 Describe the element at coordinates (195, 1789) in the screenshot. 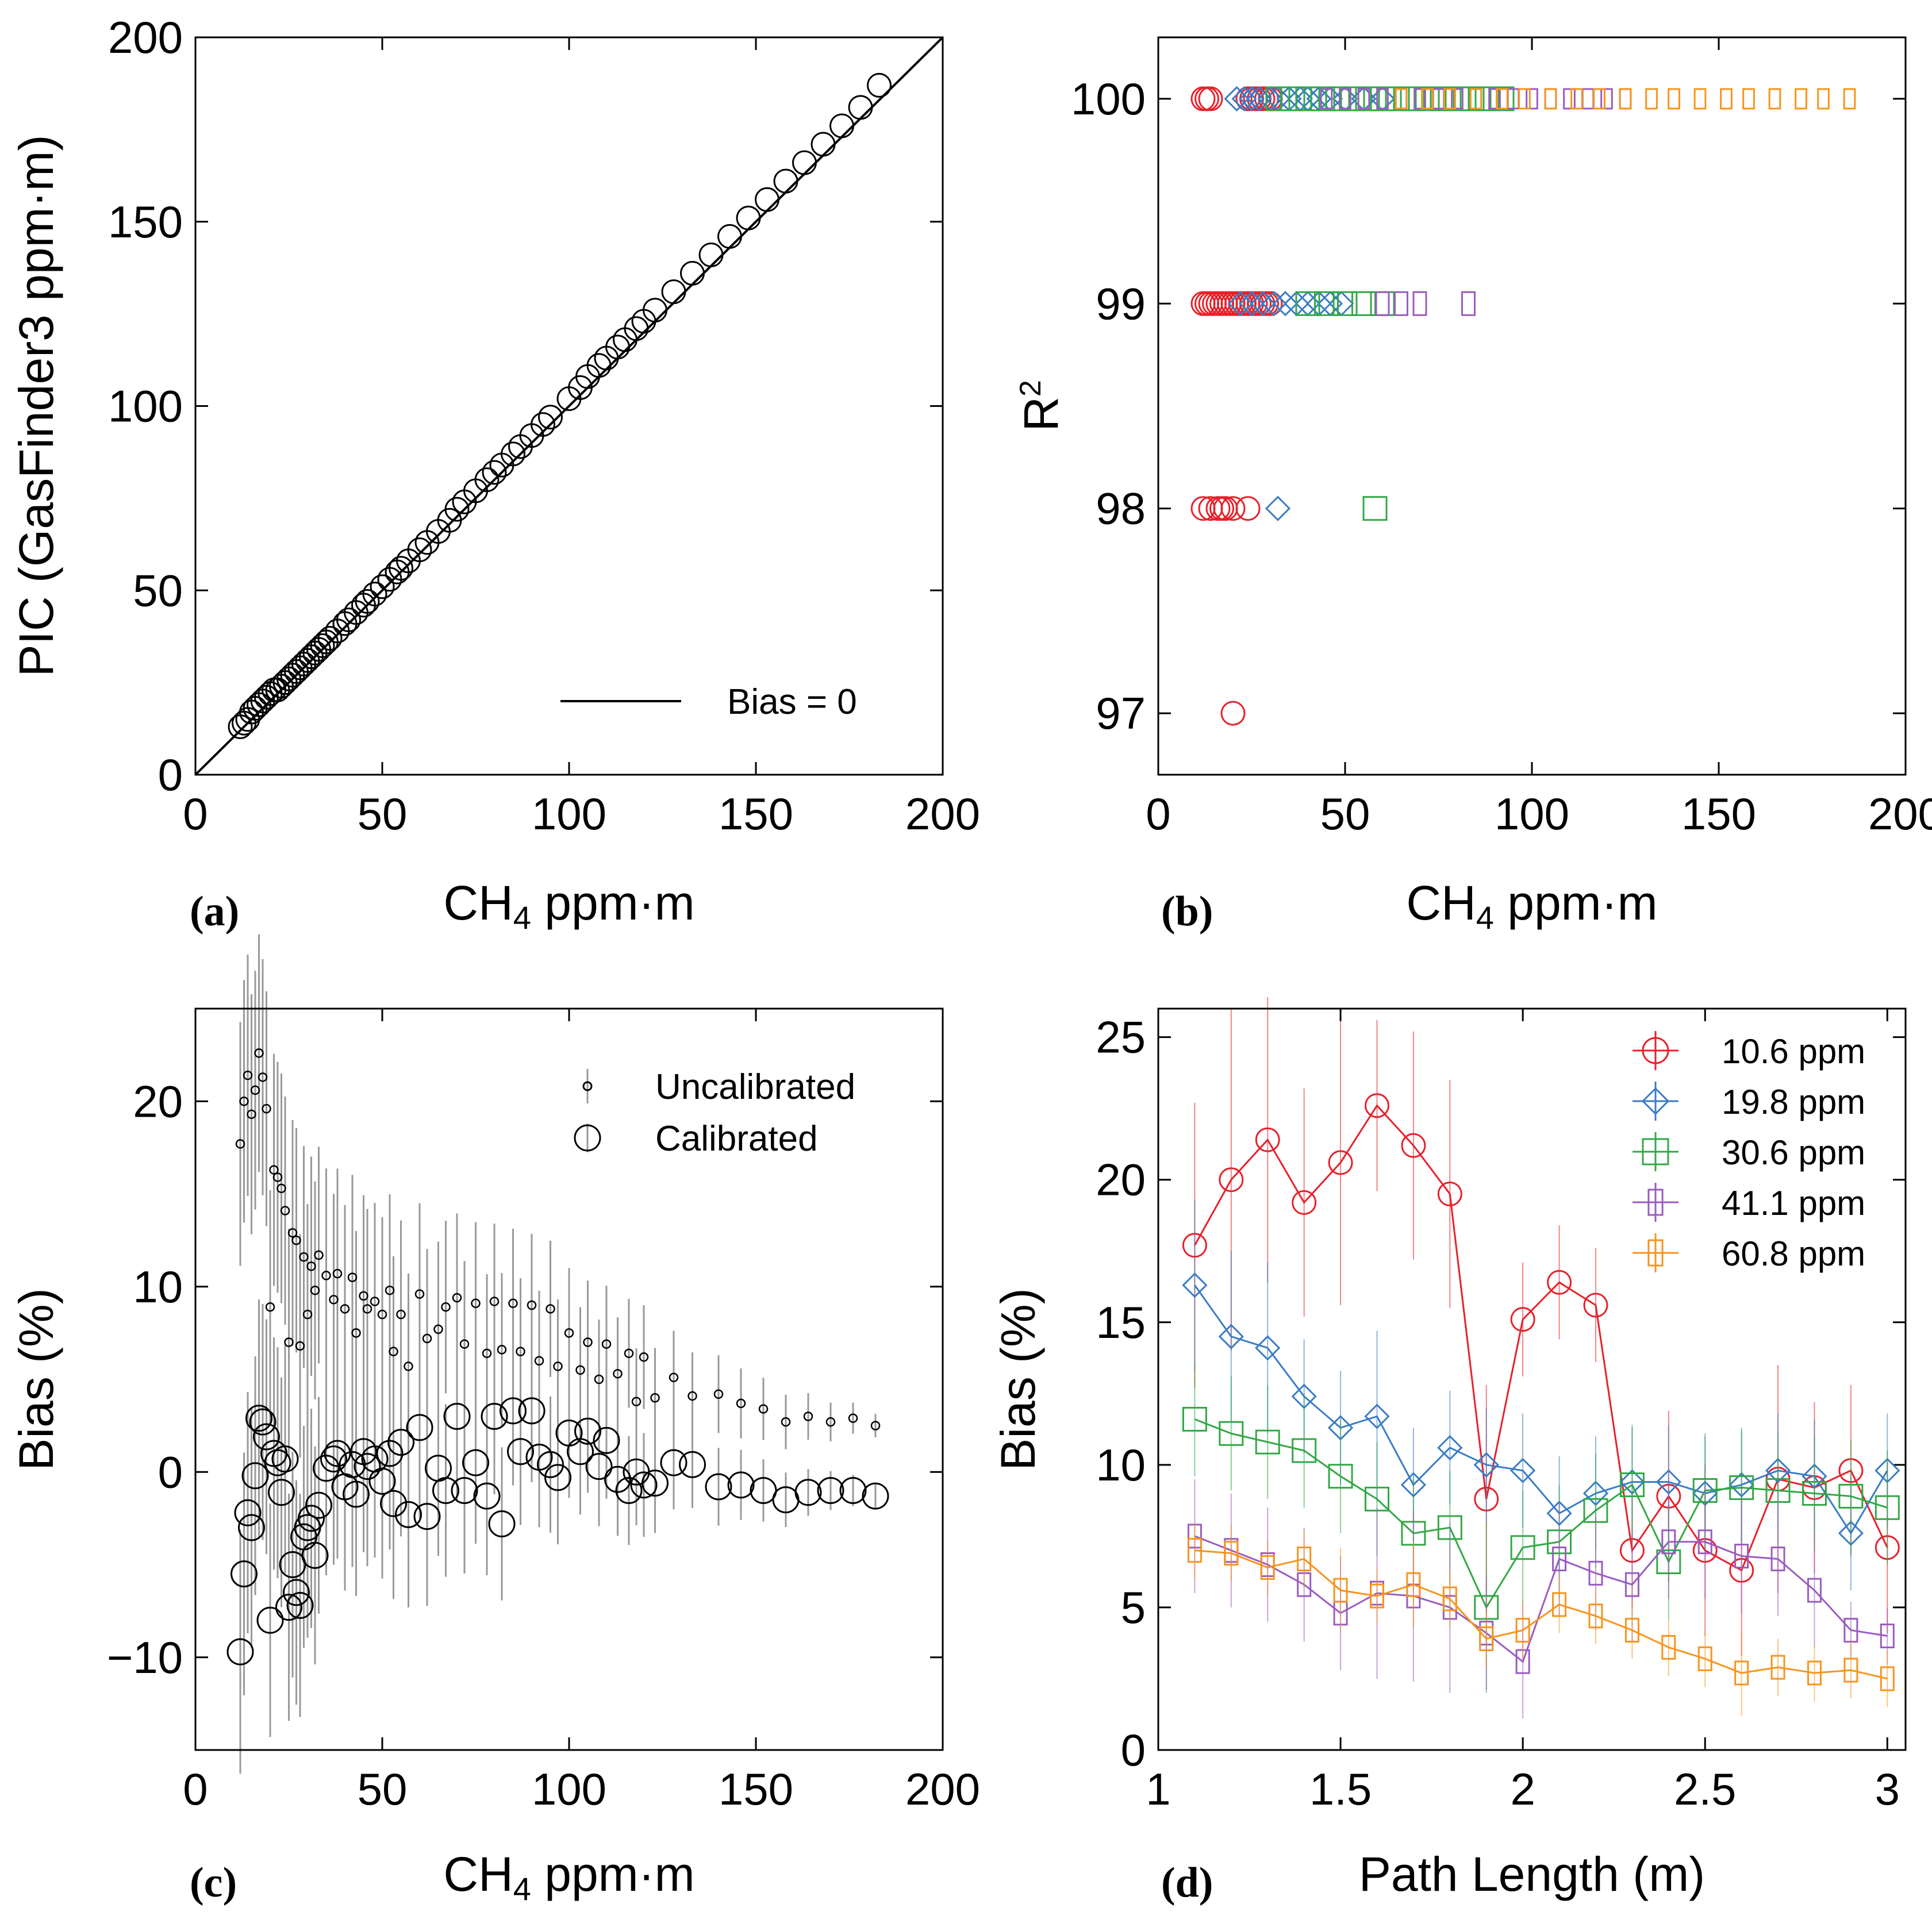

I see `plot-c-xtick-label: 0` at that location.